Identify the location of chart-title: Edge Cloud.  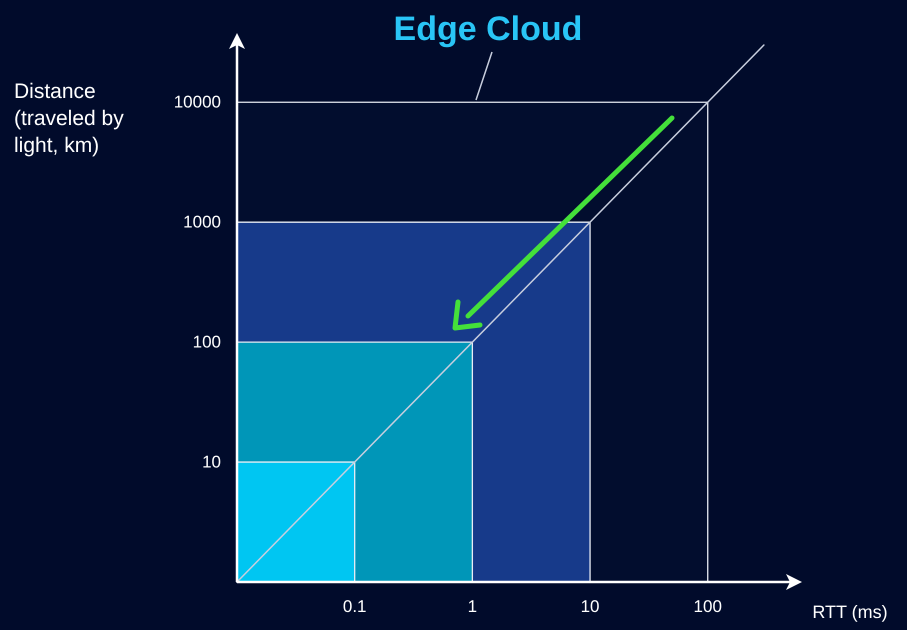
(488, 29).